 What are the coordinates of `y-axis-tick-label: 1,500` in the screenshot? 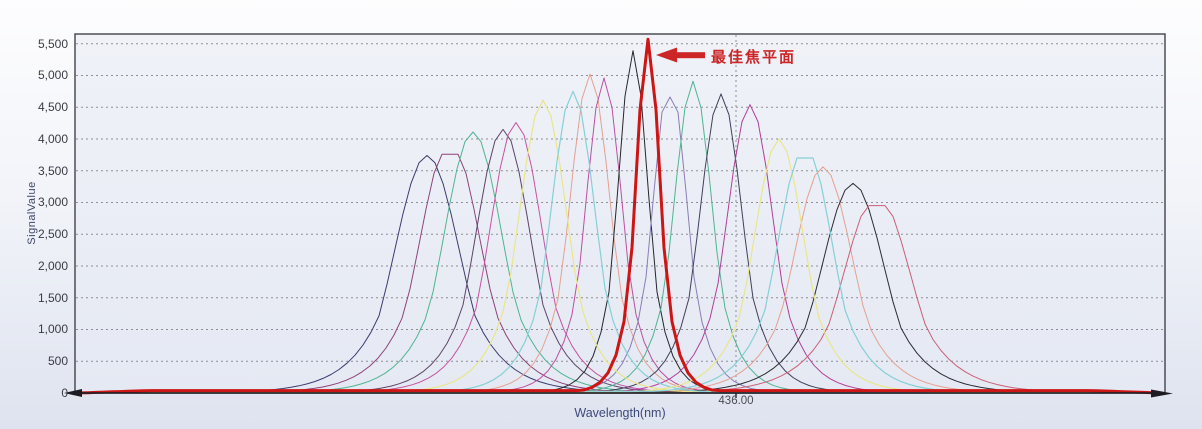 It's located at (52, 297).